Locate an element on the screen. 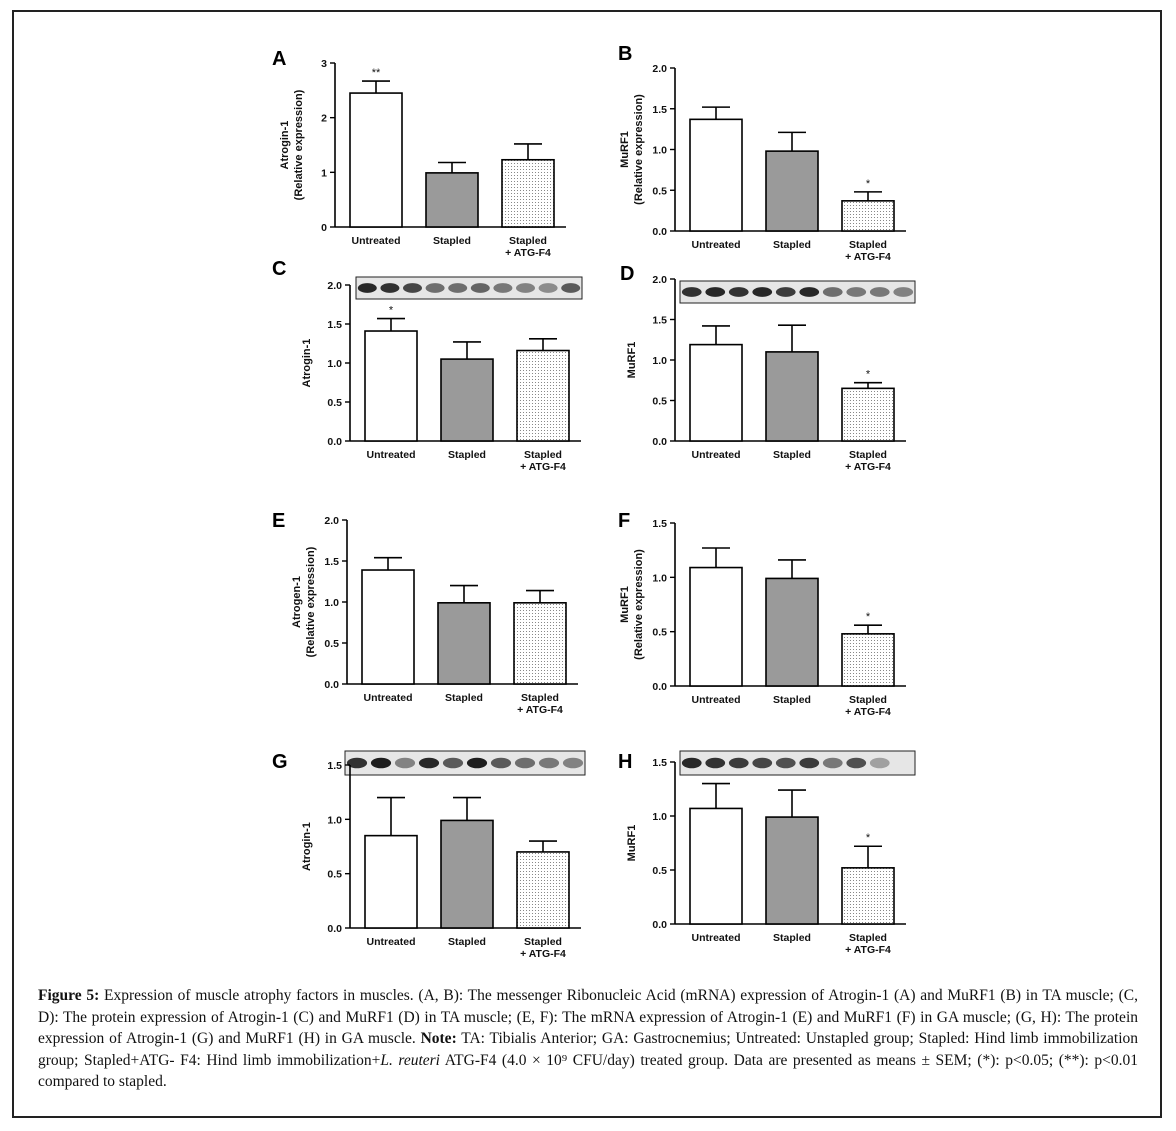  y-tick-label: 2 is located at coordinates (324, 119).